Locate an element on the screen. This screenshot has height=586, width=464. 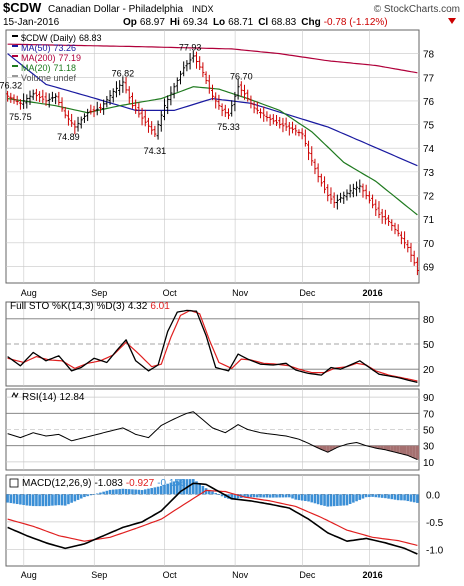
lo-label: Lo is located at coordinates (219, 22).